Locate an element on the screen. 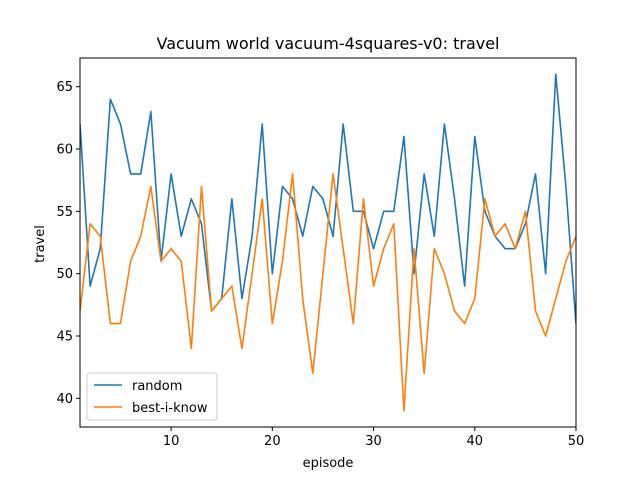  y-tick-label: 55 is located at coordinates (64, 212).